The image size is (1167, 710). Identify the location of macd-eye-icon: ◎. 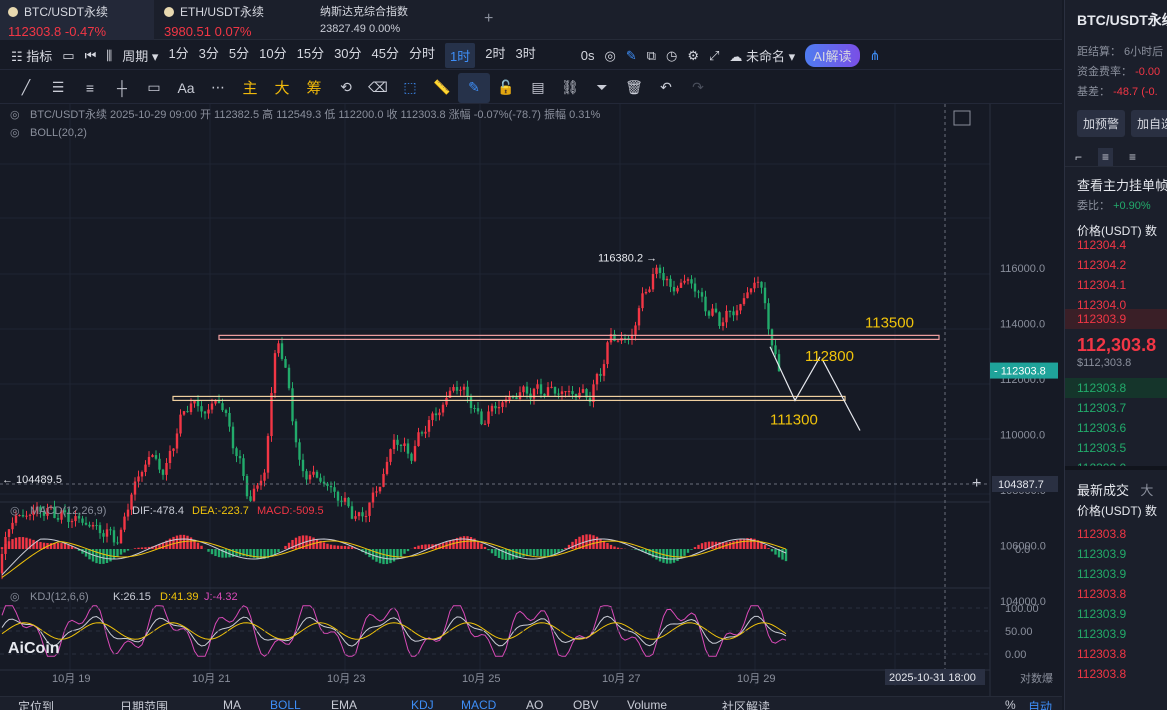
(15, 511).